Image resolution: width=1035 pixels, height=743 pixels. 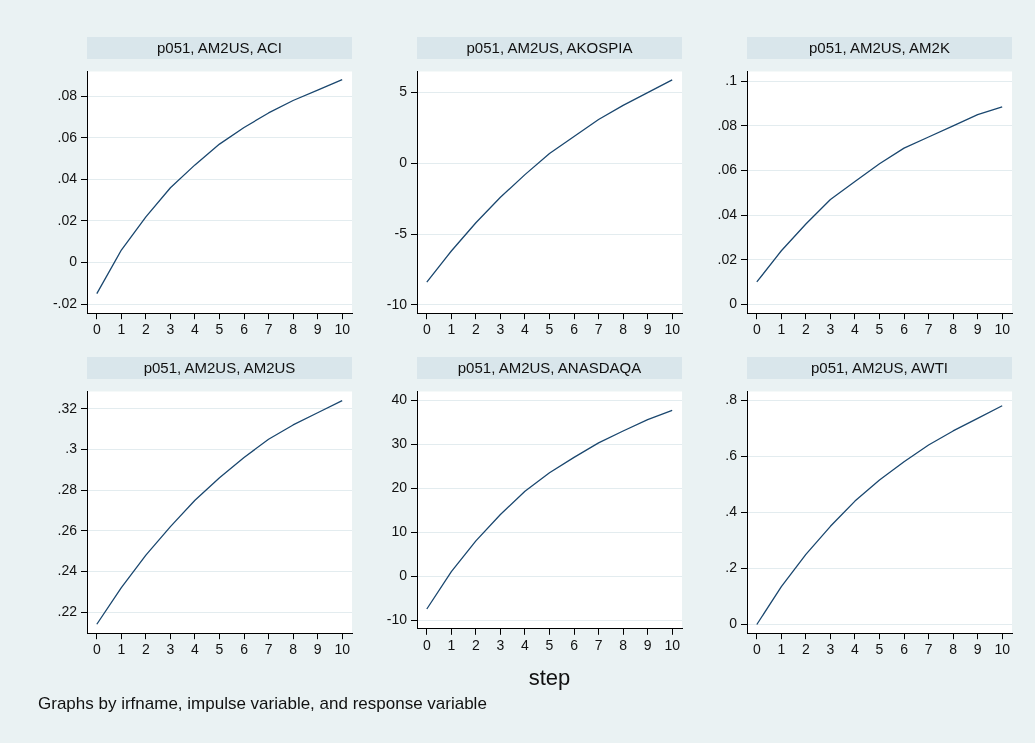 What do you see at coordinates (67, 407) in the screenshot?
I see `y-tick-label: .32` at bounding box center [67, 407].